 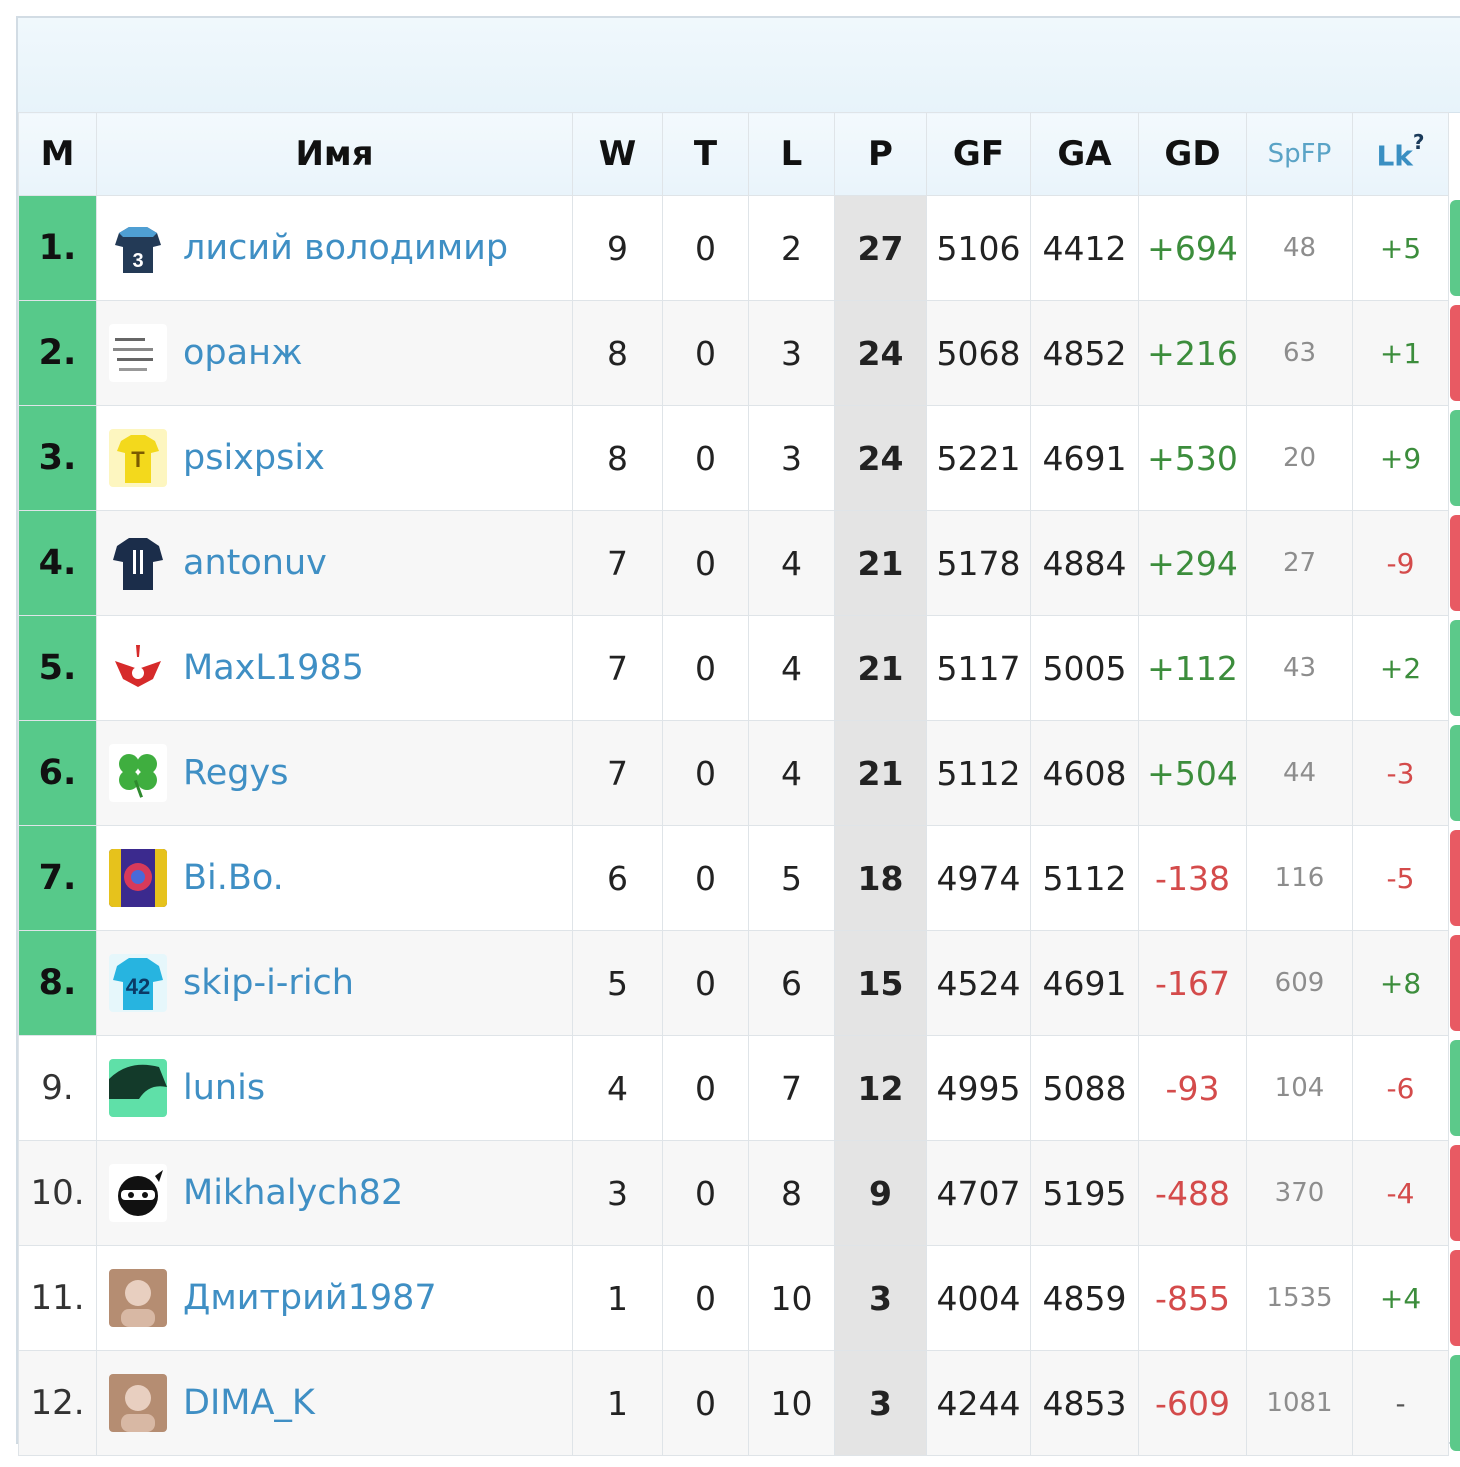 What do you see at coordinates (334, 1088) in the screenshot?
I see `player-name-cell: lunis` at bounding box center [334, 1088].